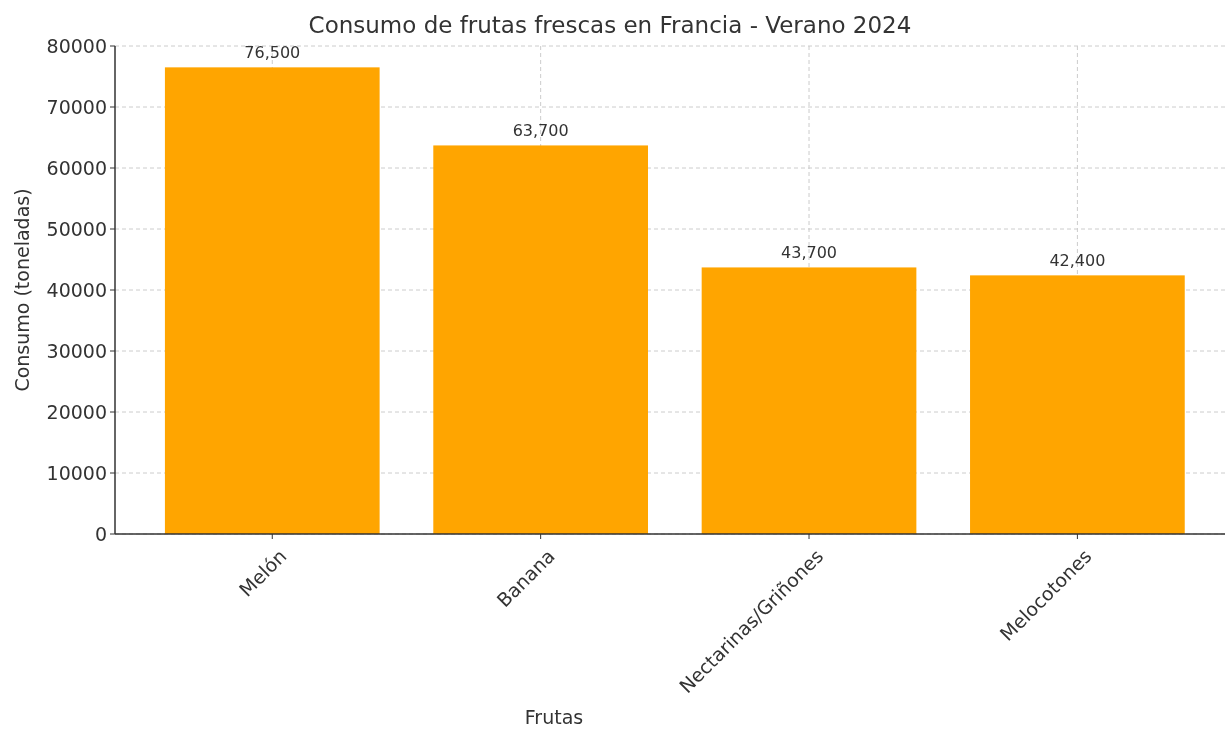  I want to click on y-tick-label: 40000, so click(76, 289).